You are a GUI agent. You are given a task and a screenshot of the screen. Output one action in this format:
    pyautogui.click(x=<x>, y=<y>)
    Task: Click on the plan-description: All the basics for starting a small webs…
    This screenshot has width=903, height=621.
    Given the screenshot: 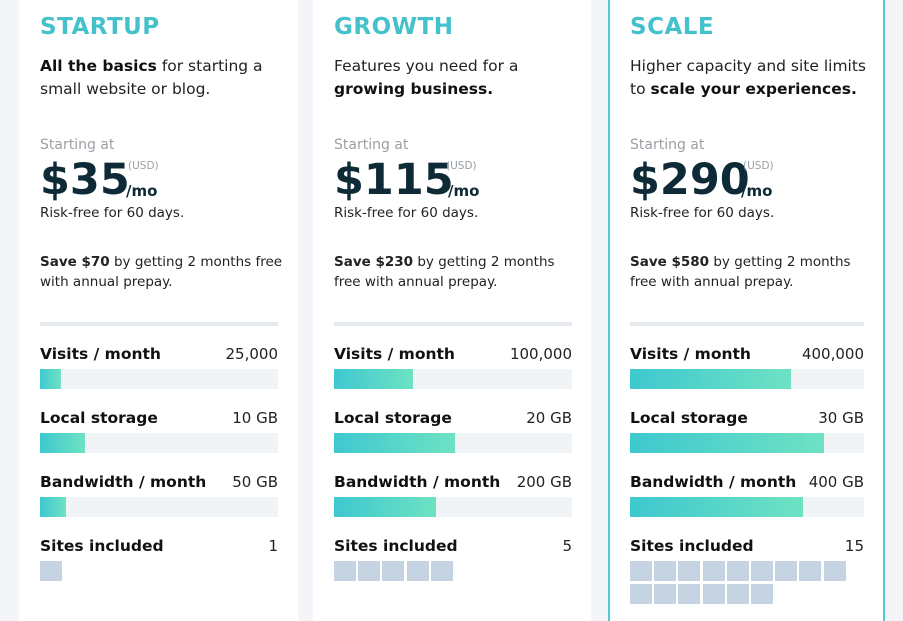 What is the action you would take?
    pyautogui.click(x=162, y=78)
    